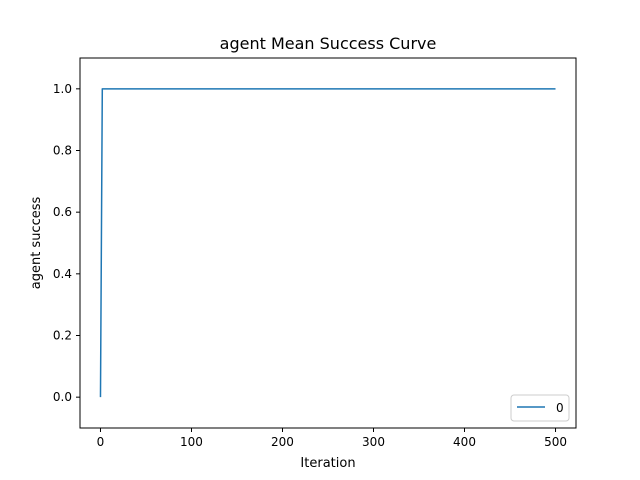 The height and width of the screenshot is (480, 640). I want to click on legend-label-series-0: 0, so click(560, 408).